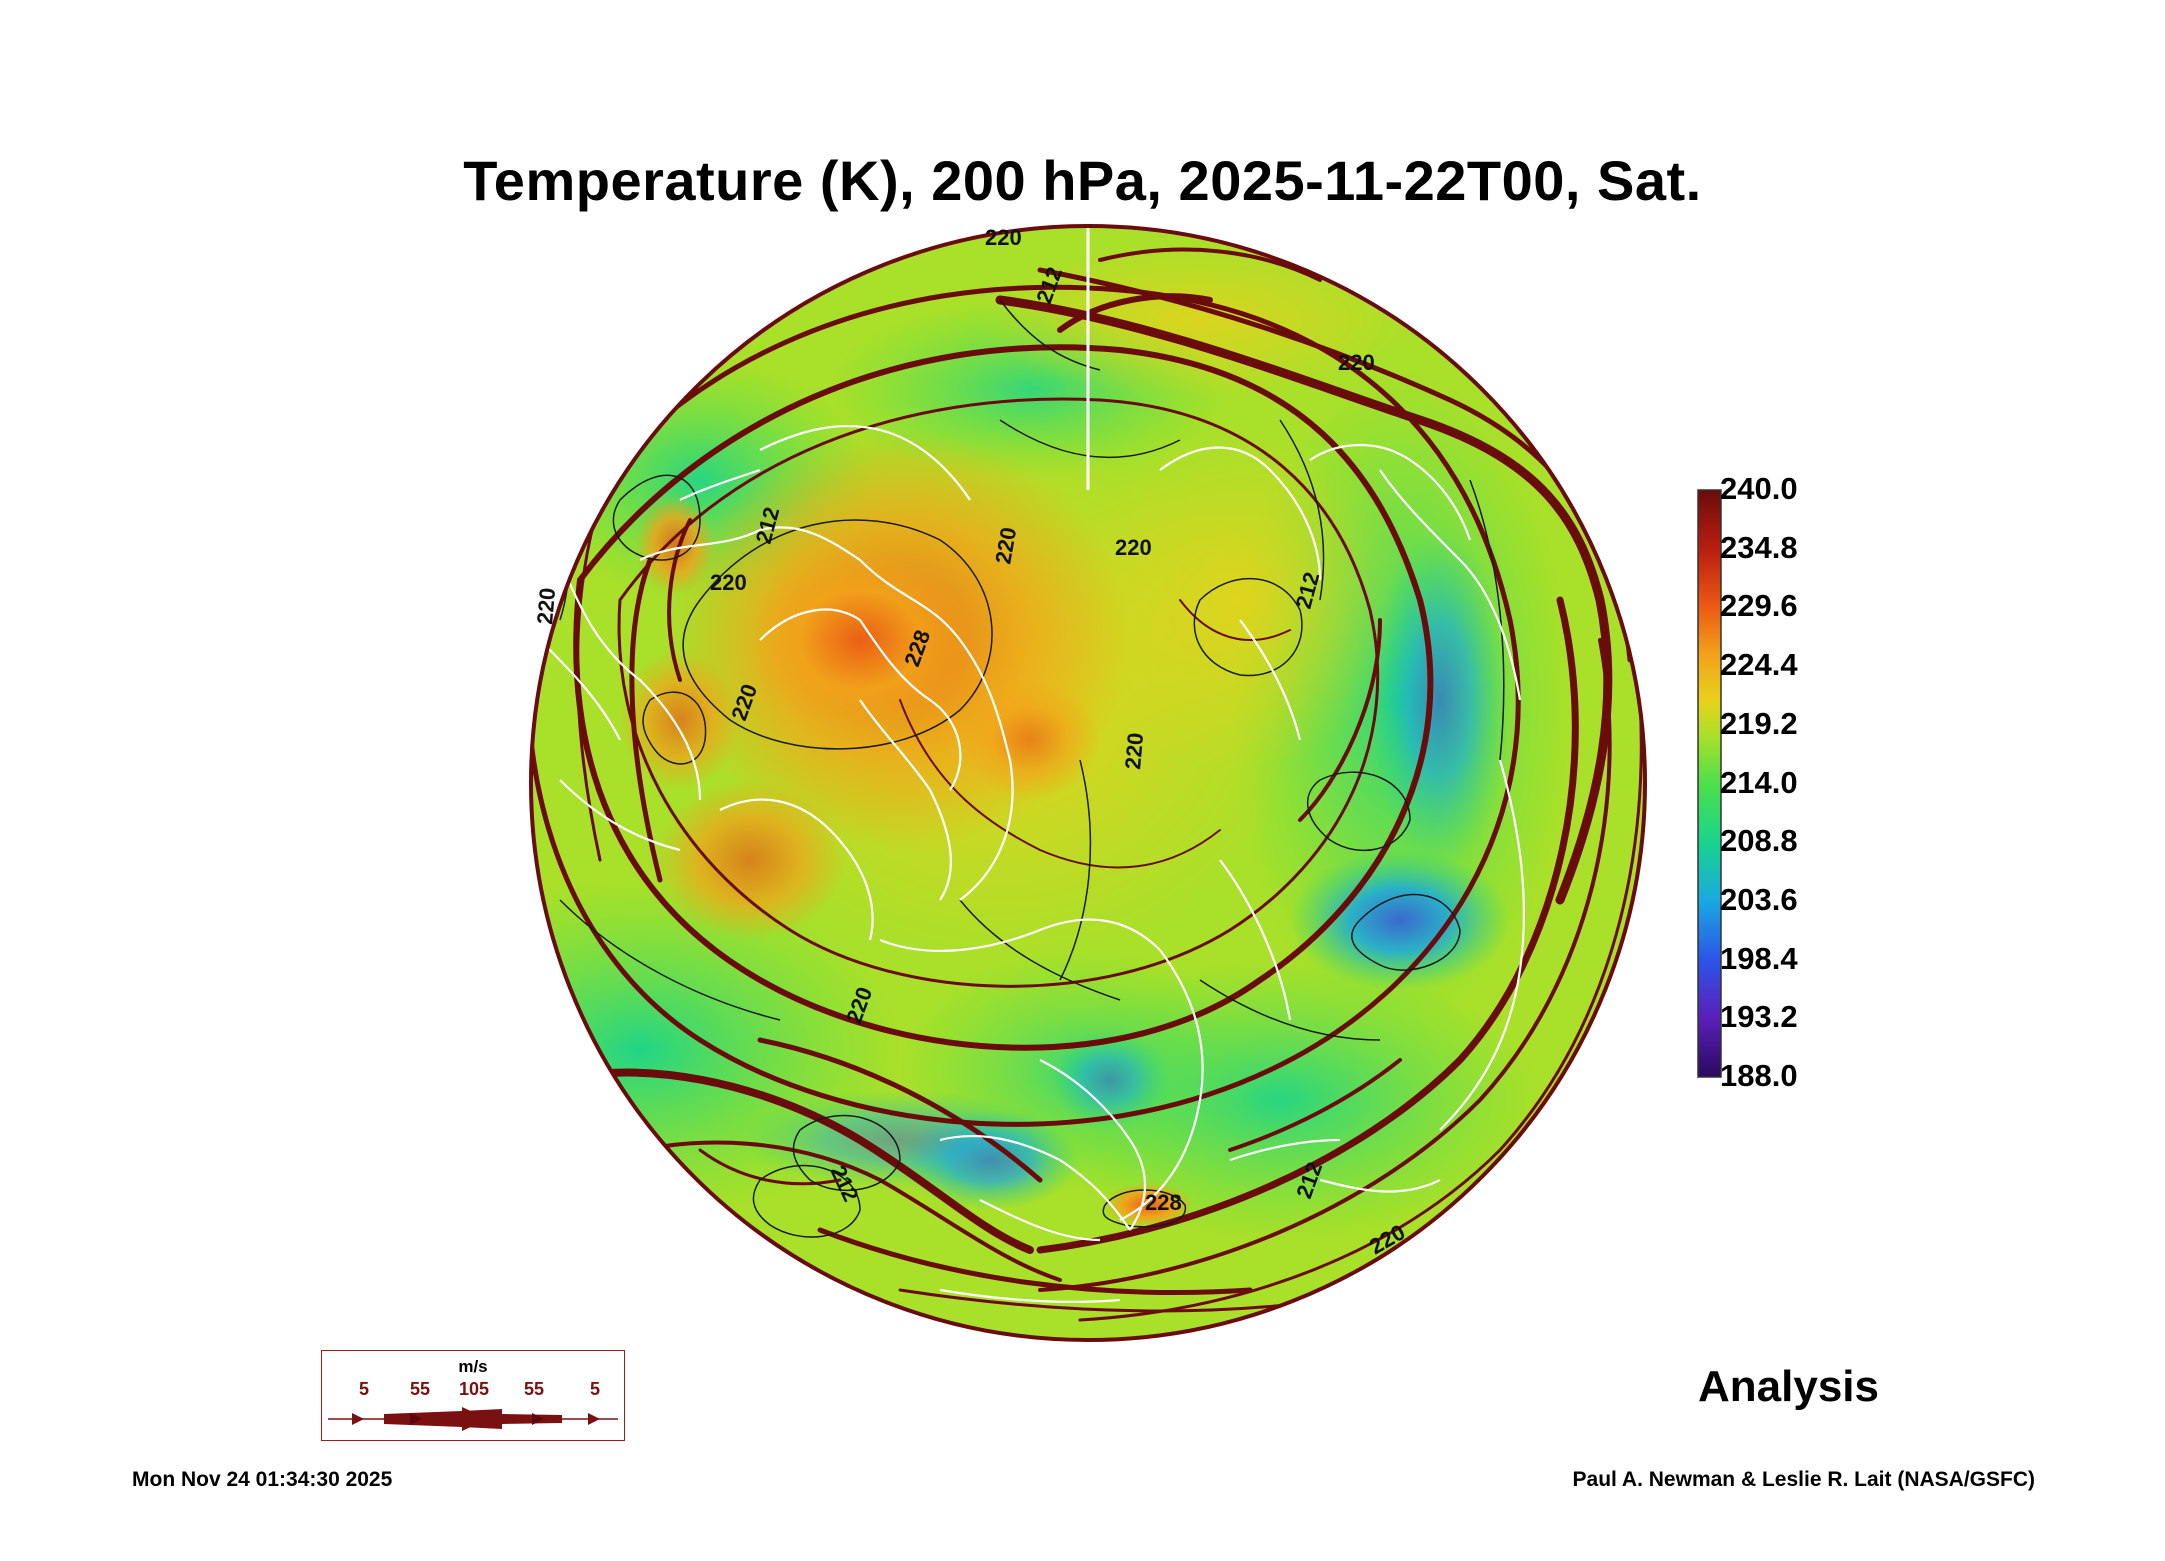  Describe the element at coordinates (1759, 1017) in the screenshot. I see `colorbar-tick-label: 193.2` at that location.